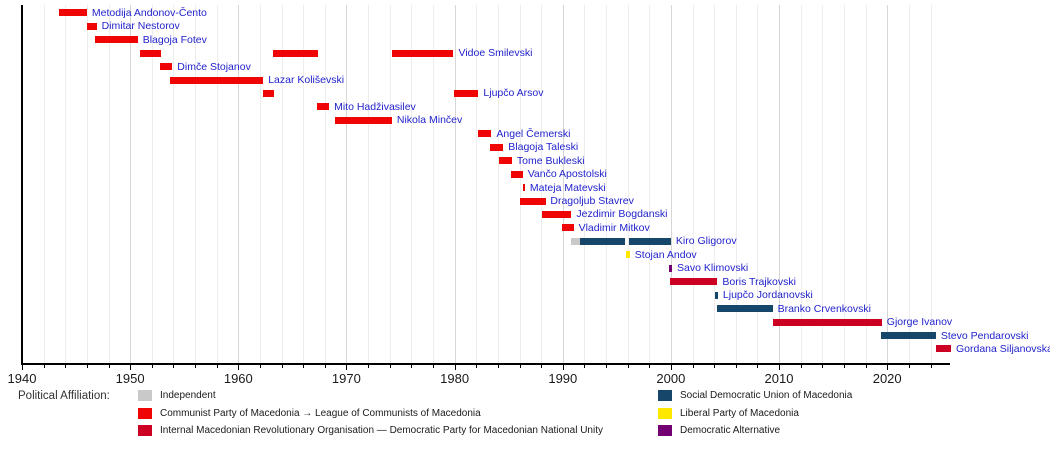 This screenshot has width=1050, height=450. Describe the element at coordinates (140, 26) in the screenshot. I see `person-label: Dimitar Nestorov` at that location.